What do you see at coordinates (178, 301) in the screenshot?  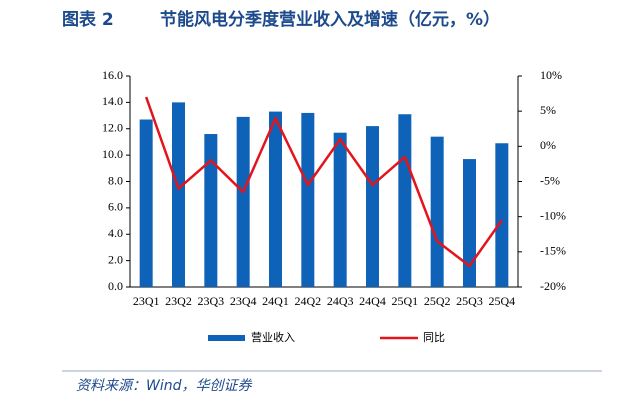 I see `x-tick-label: 23Q2` at bounding box center [178, 301].